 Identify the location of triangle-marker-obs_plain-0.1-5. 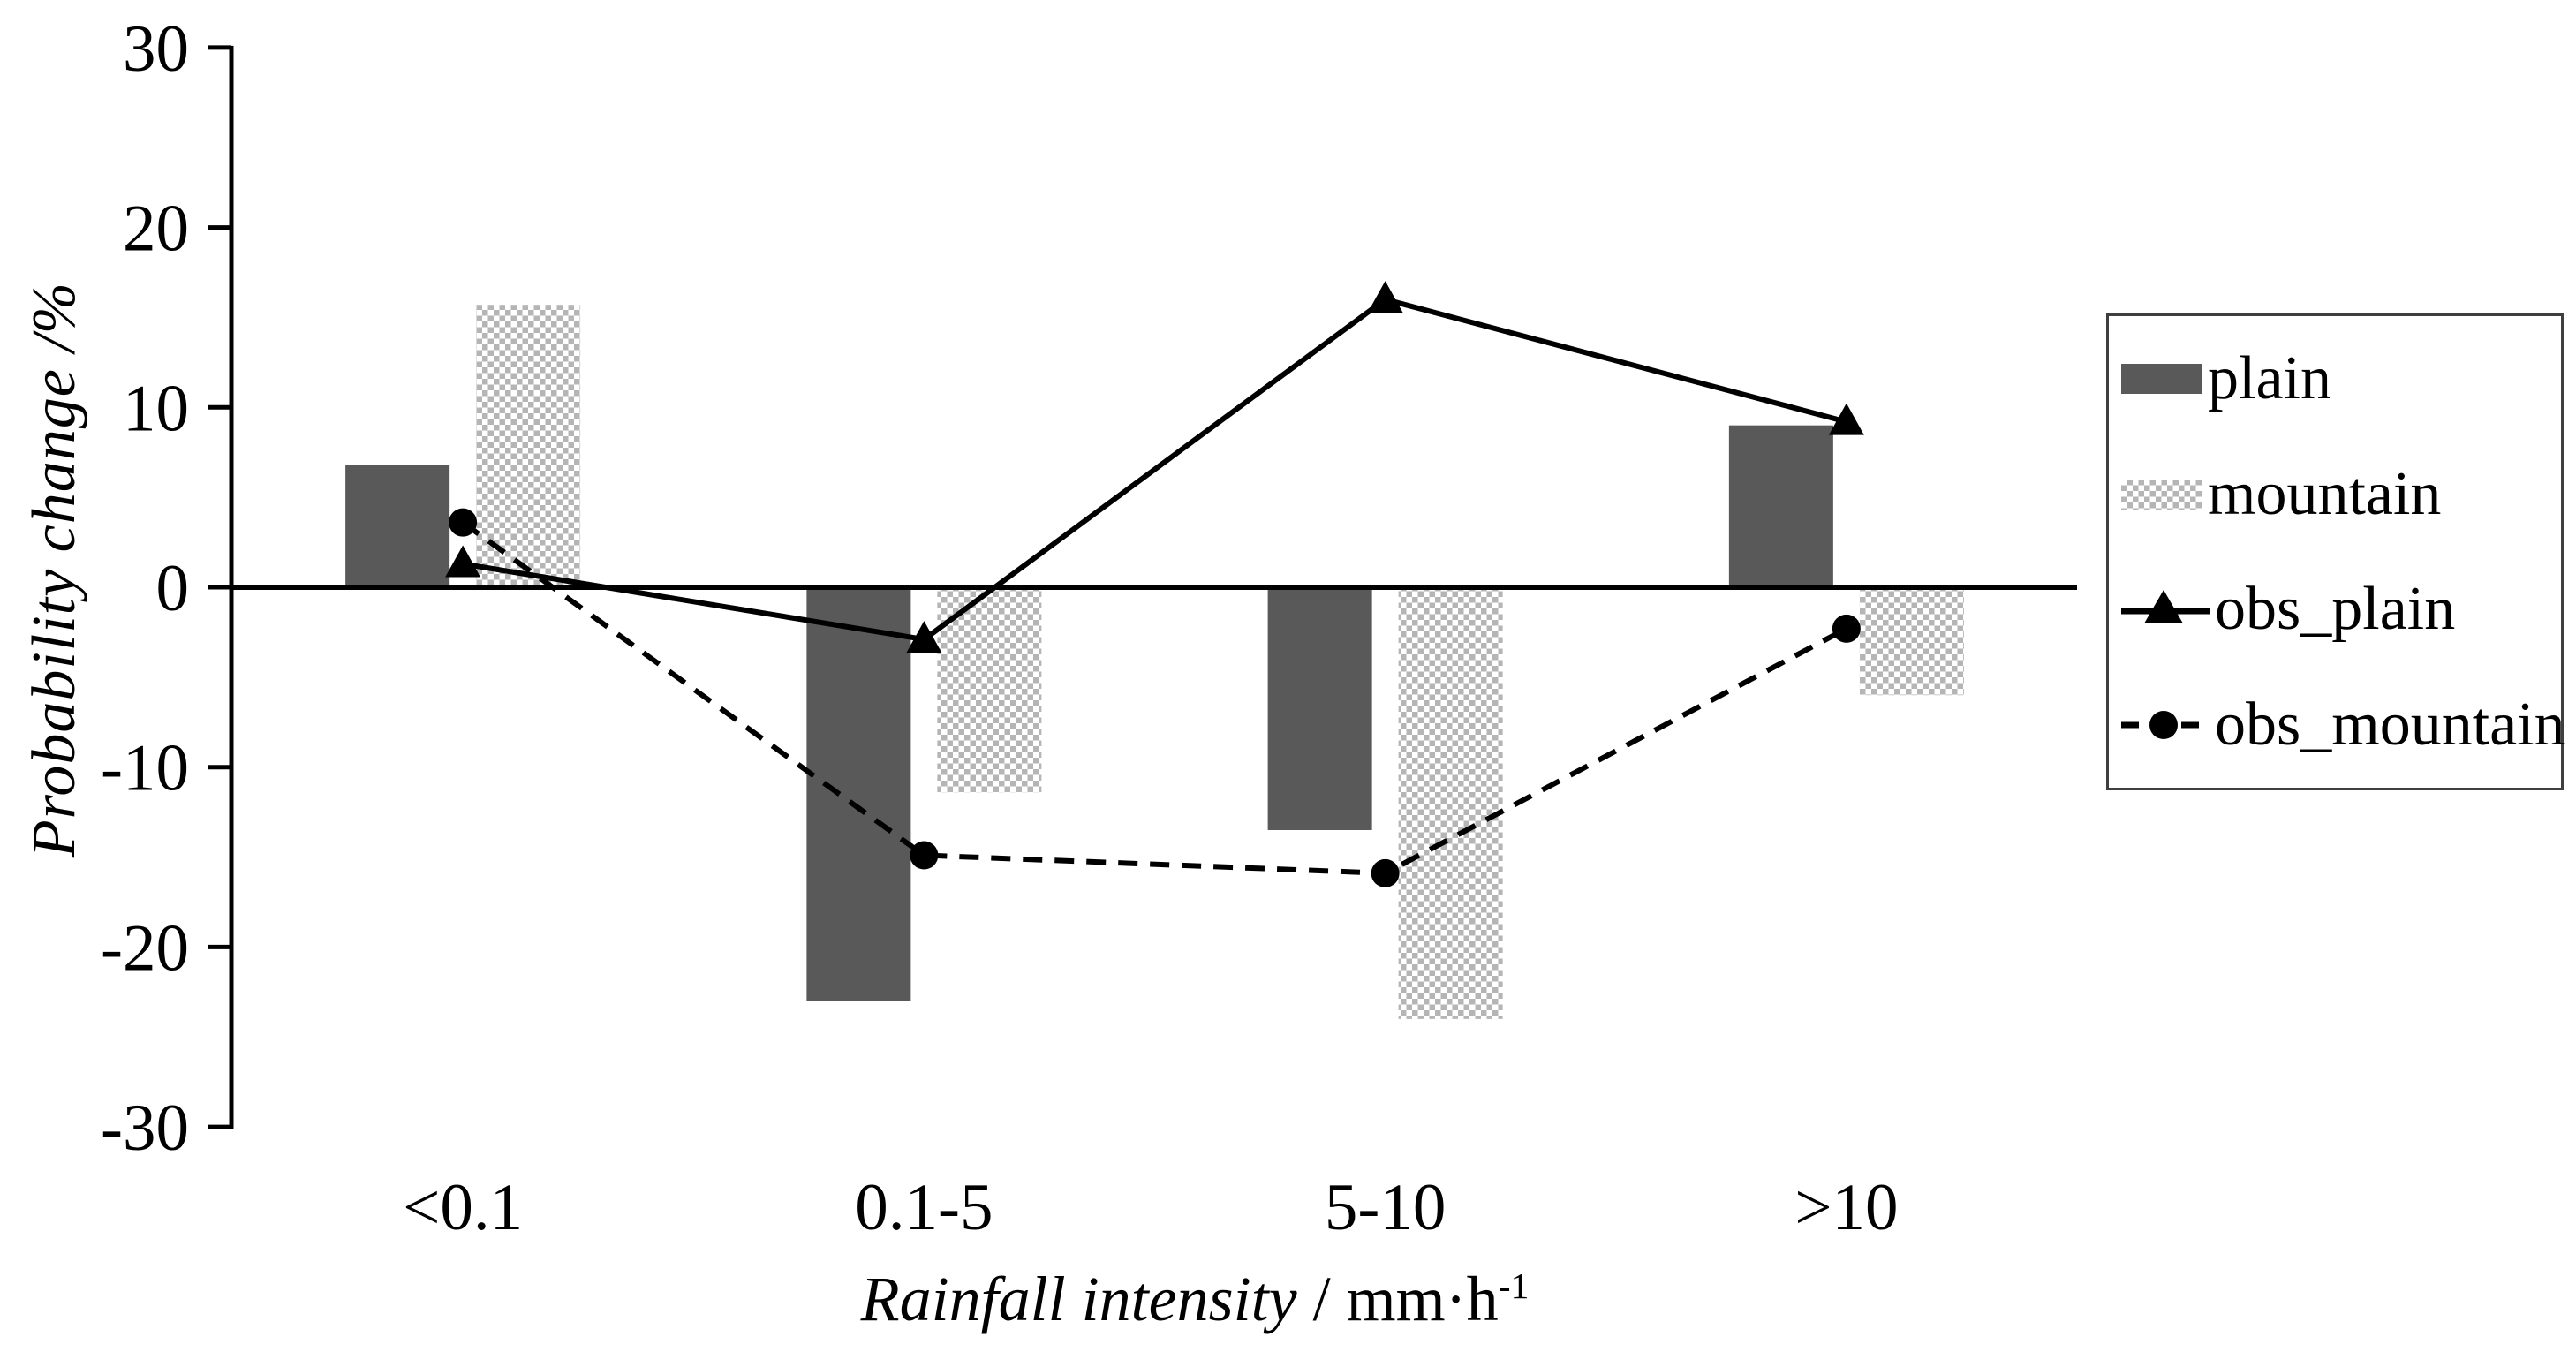
(924, 637).